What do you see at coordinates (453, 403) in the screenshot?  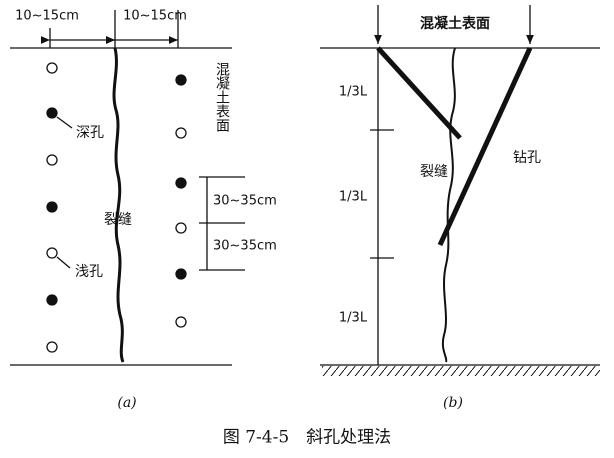 I see `caption: (b)` at bounding box center [453, 403].